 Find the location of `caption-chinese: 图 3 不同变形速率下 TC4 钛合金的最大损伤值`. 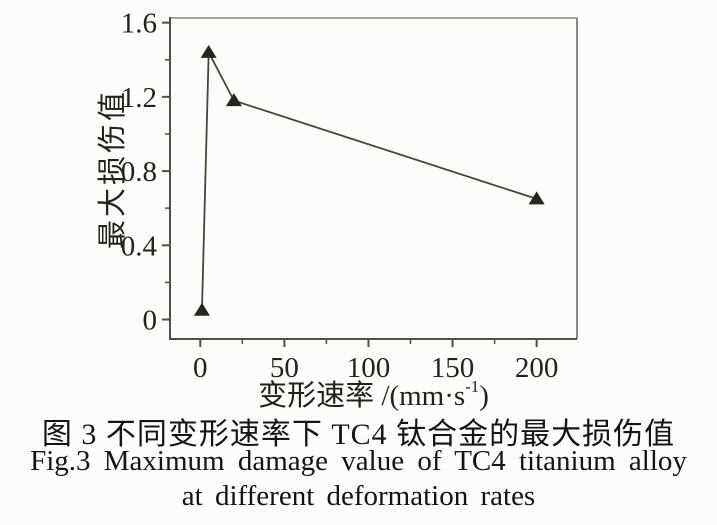

caption-chinese: 图 3 不同变形速率下 TC4 钛合金的最大损伤值 is located at coordinates (358, 434).